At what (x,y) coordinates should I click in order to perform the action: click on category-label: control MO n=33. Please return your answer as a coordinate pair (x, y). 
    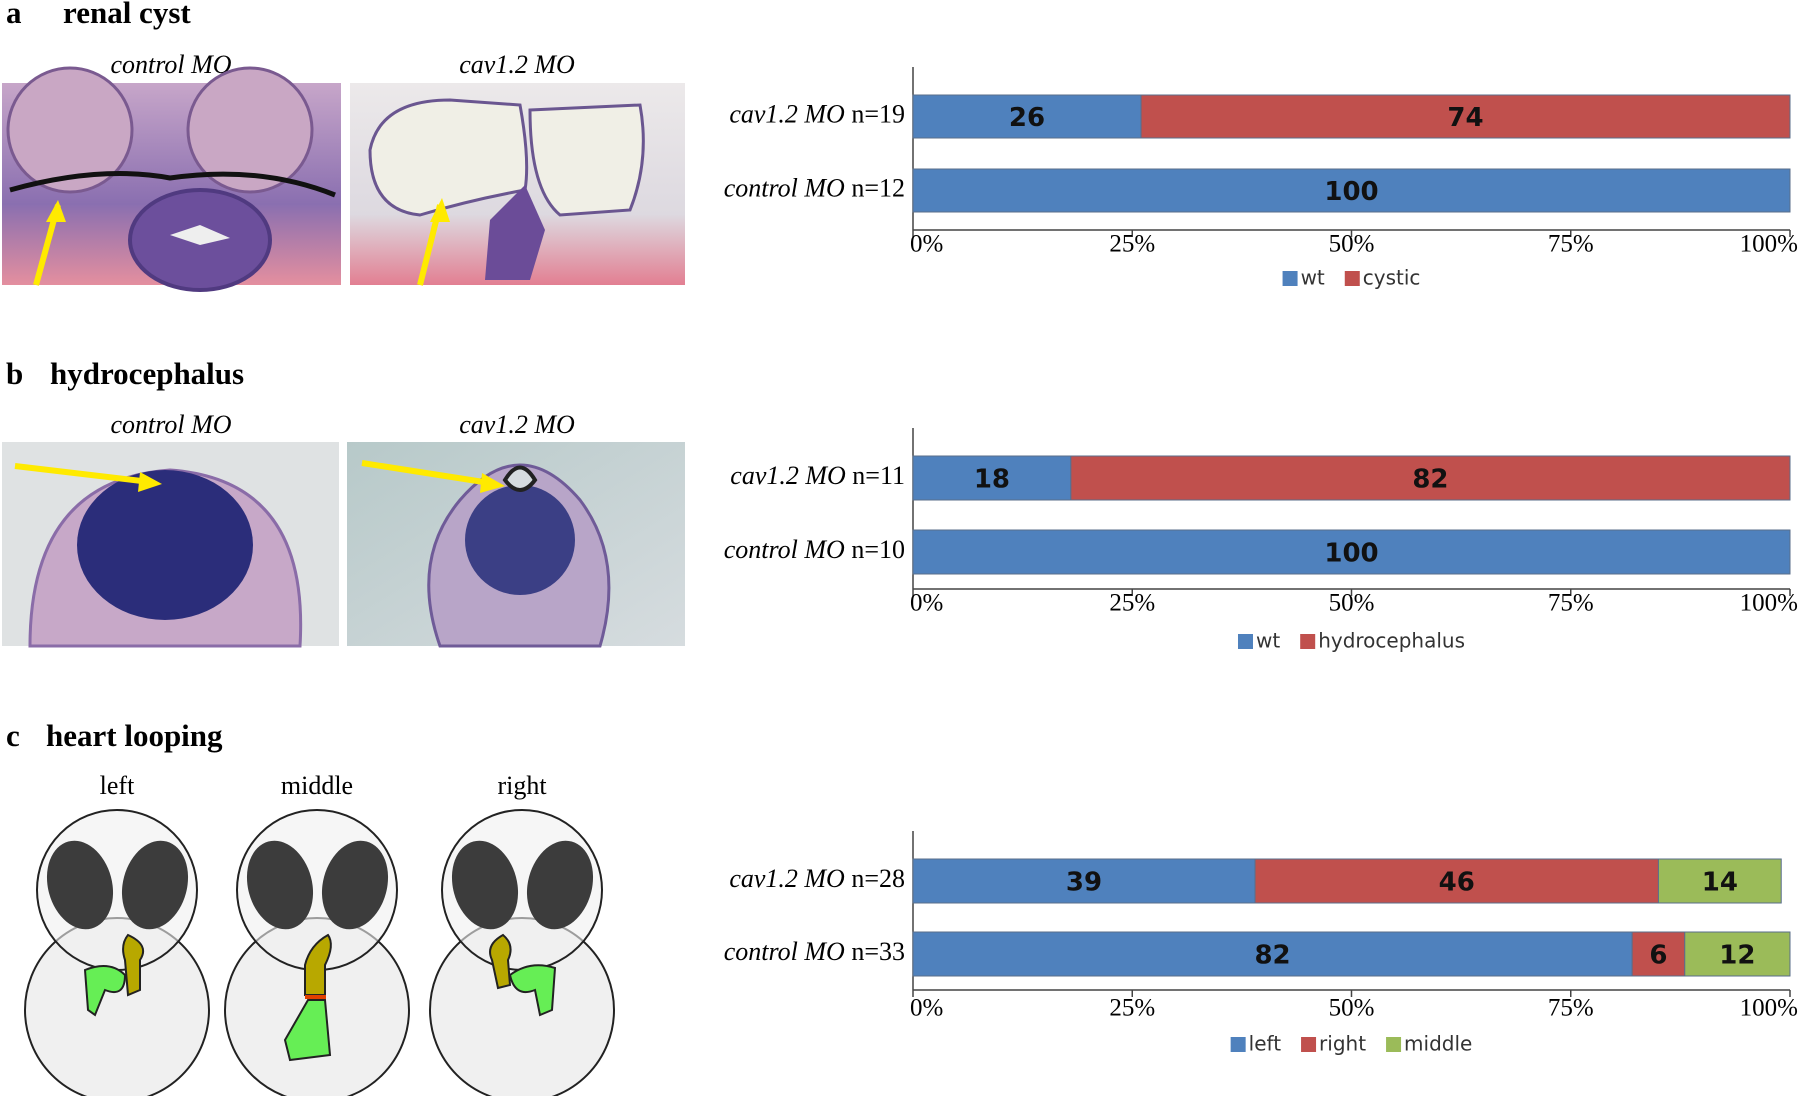
    Looking at the image, I should click on (814, 951).